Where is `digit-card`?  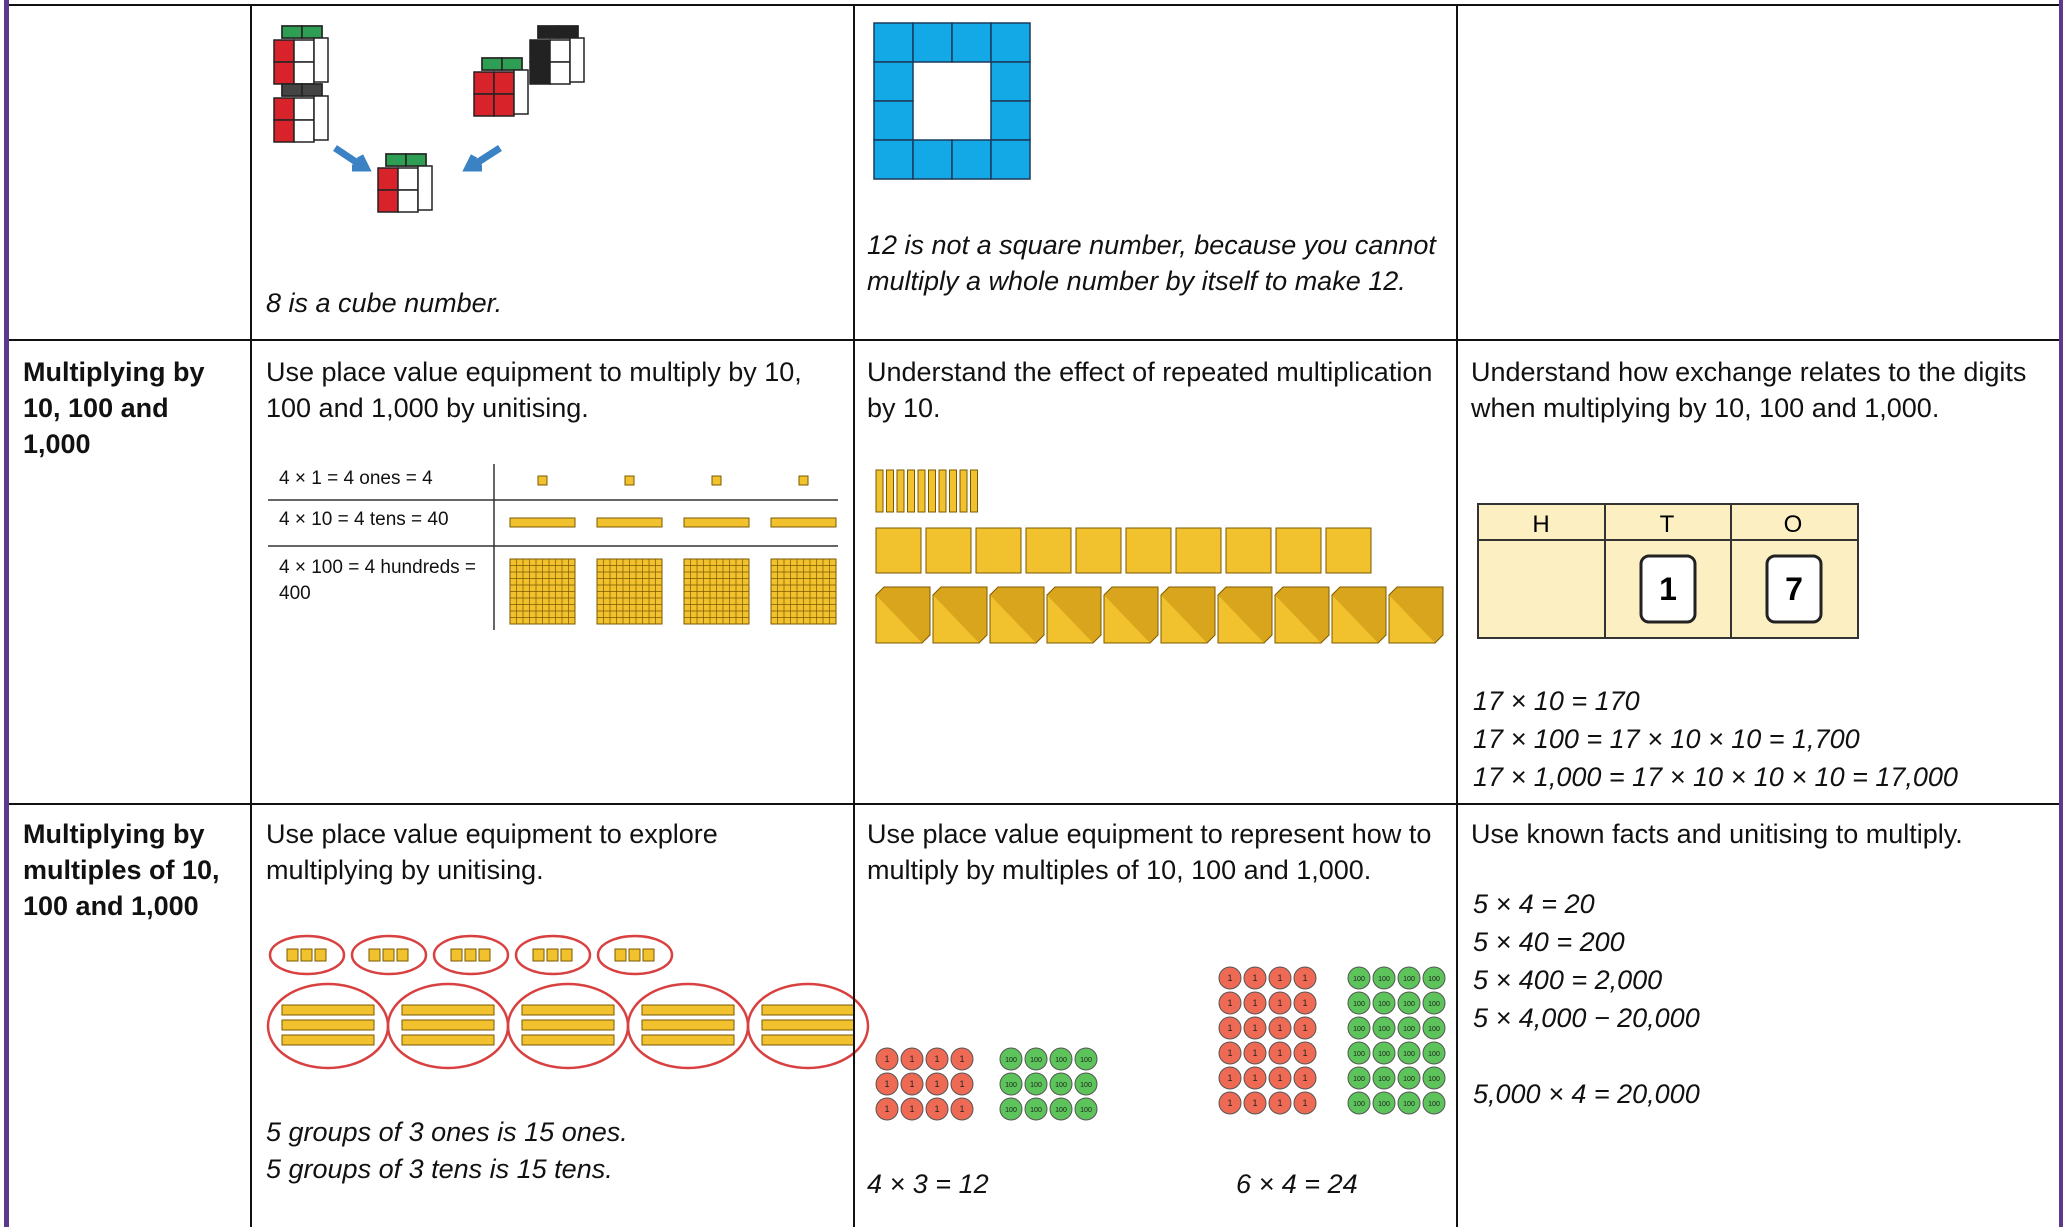 digit-card is located at coordinates (1668, 589).